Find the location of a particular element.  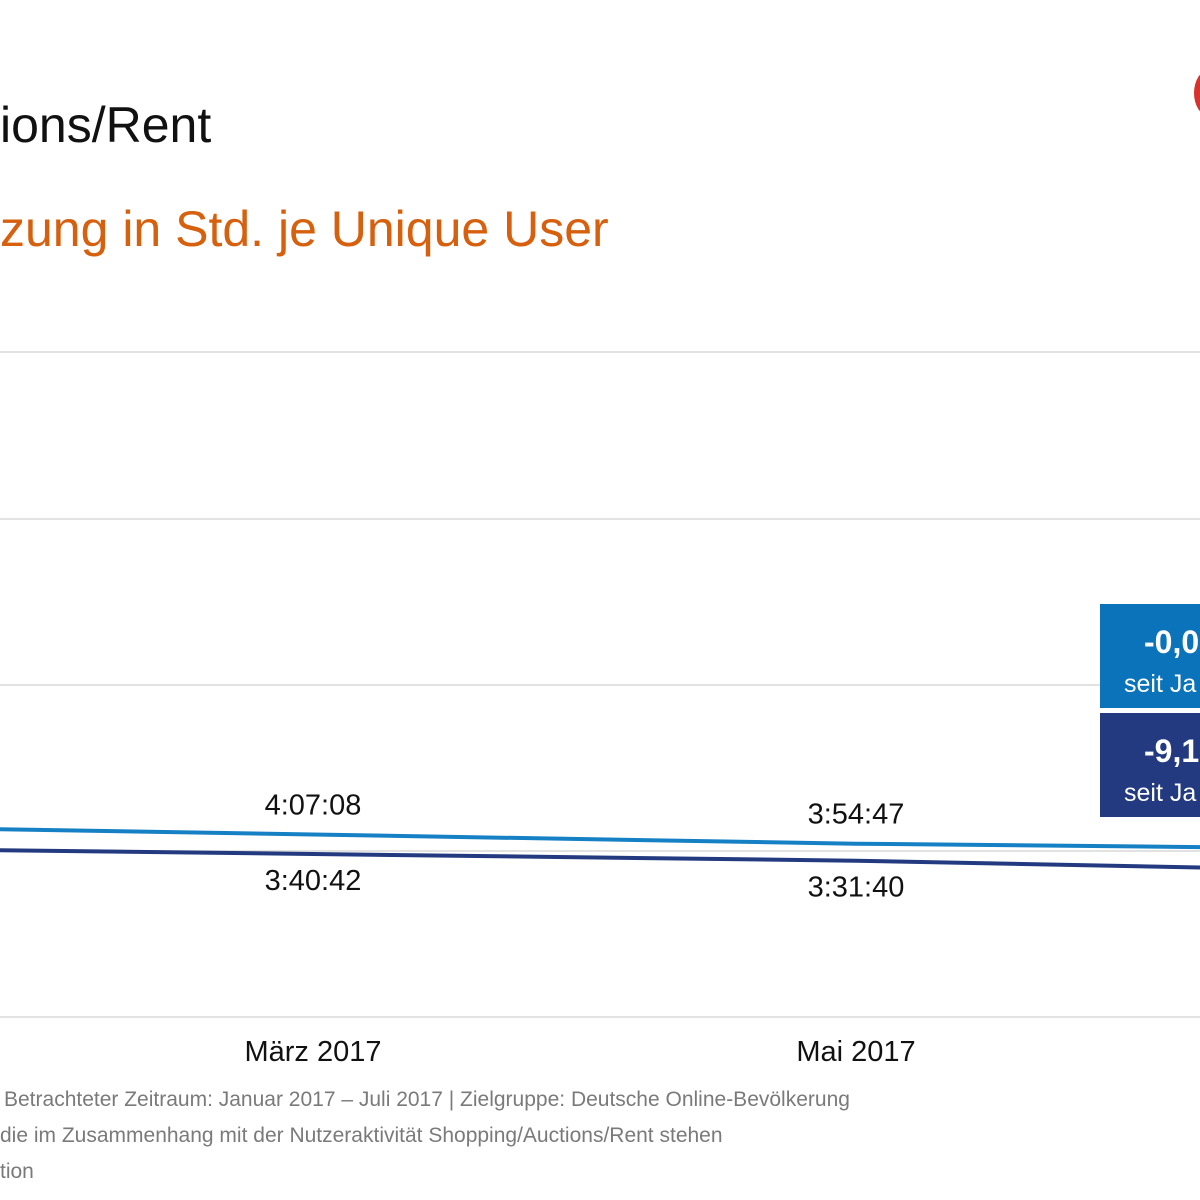

chart-subtitle: zung in Std. je Unique User is located at coordinates (304, 229).